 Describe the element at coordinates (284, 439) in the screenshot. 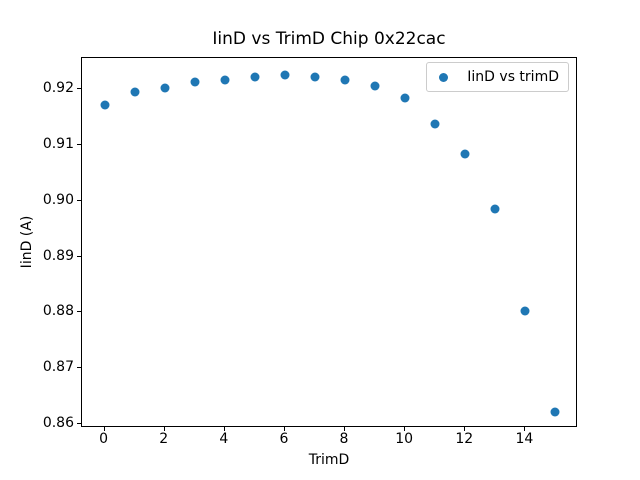

I see `x-tick-label: 6` at that location.